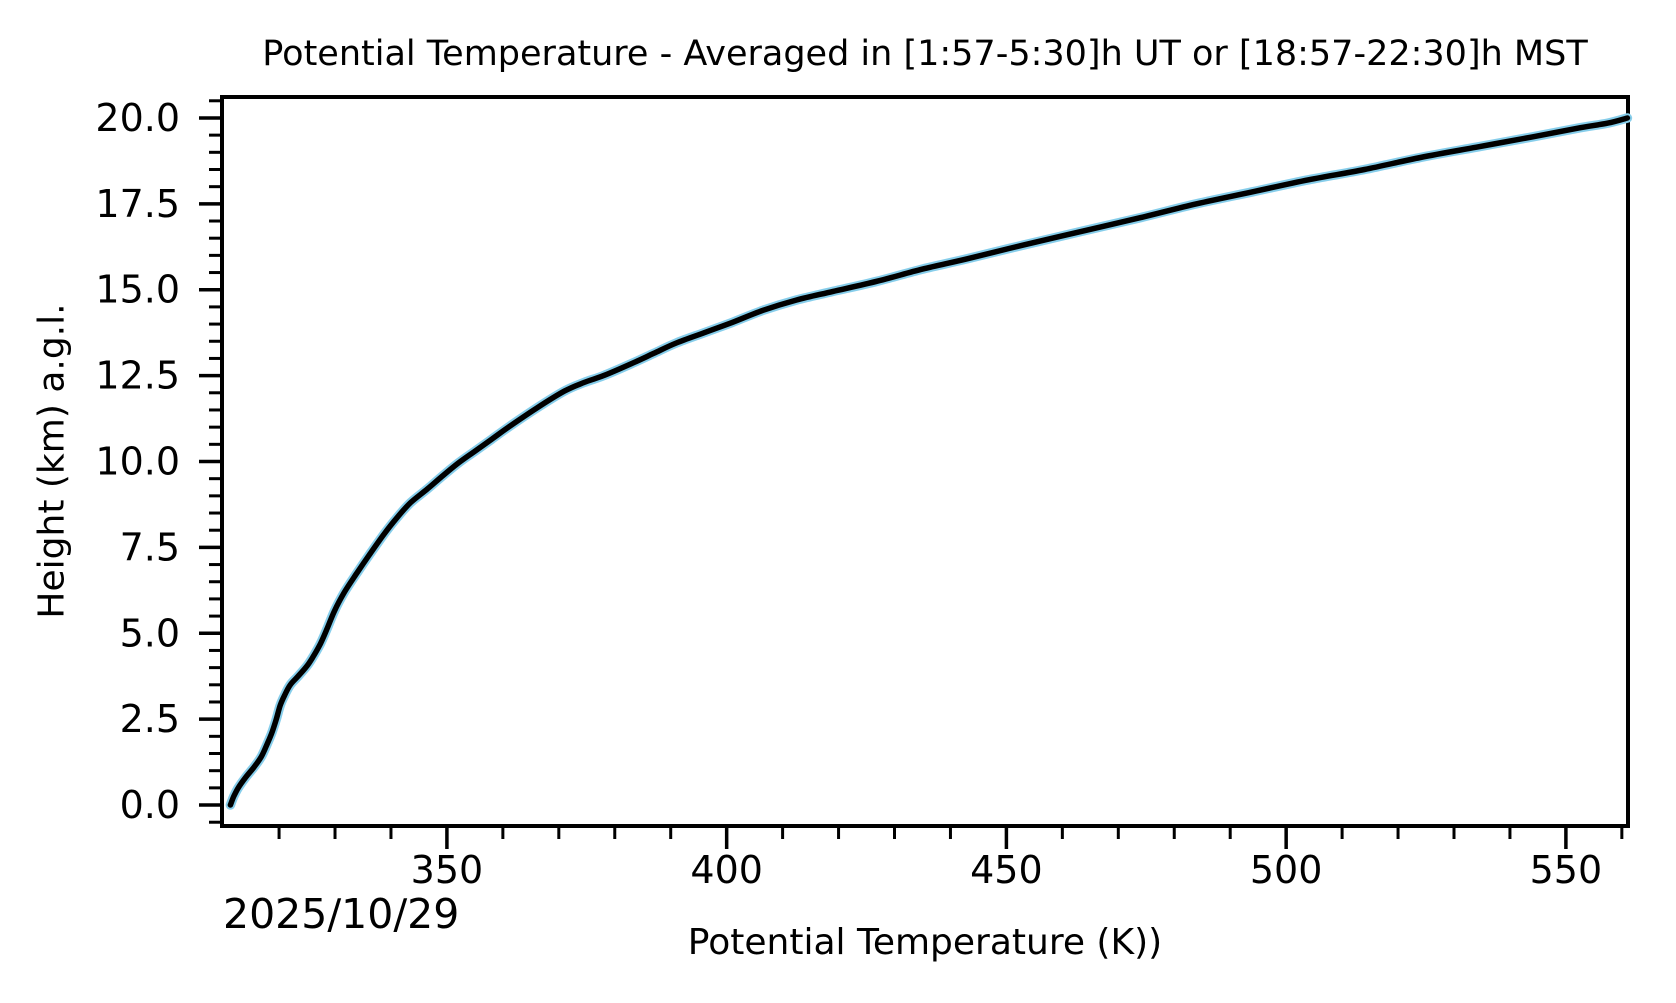  I want to click on y-tick-label: 12.5, so click(137, 376).